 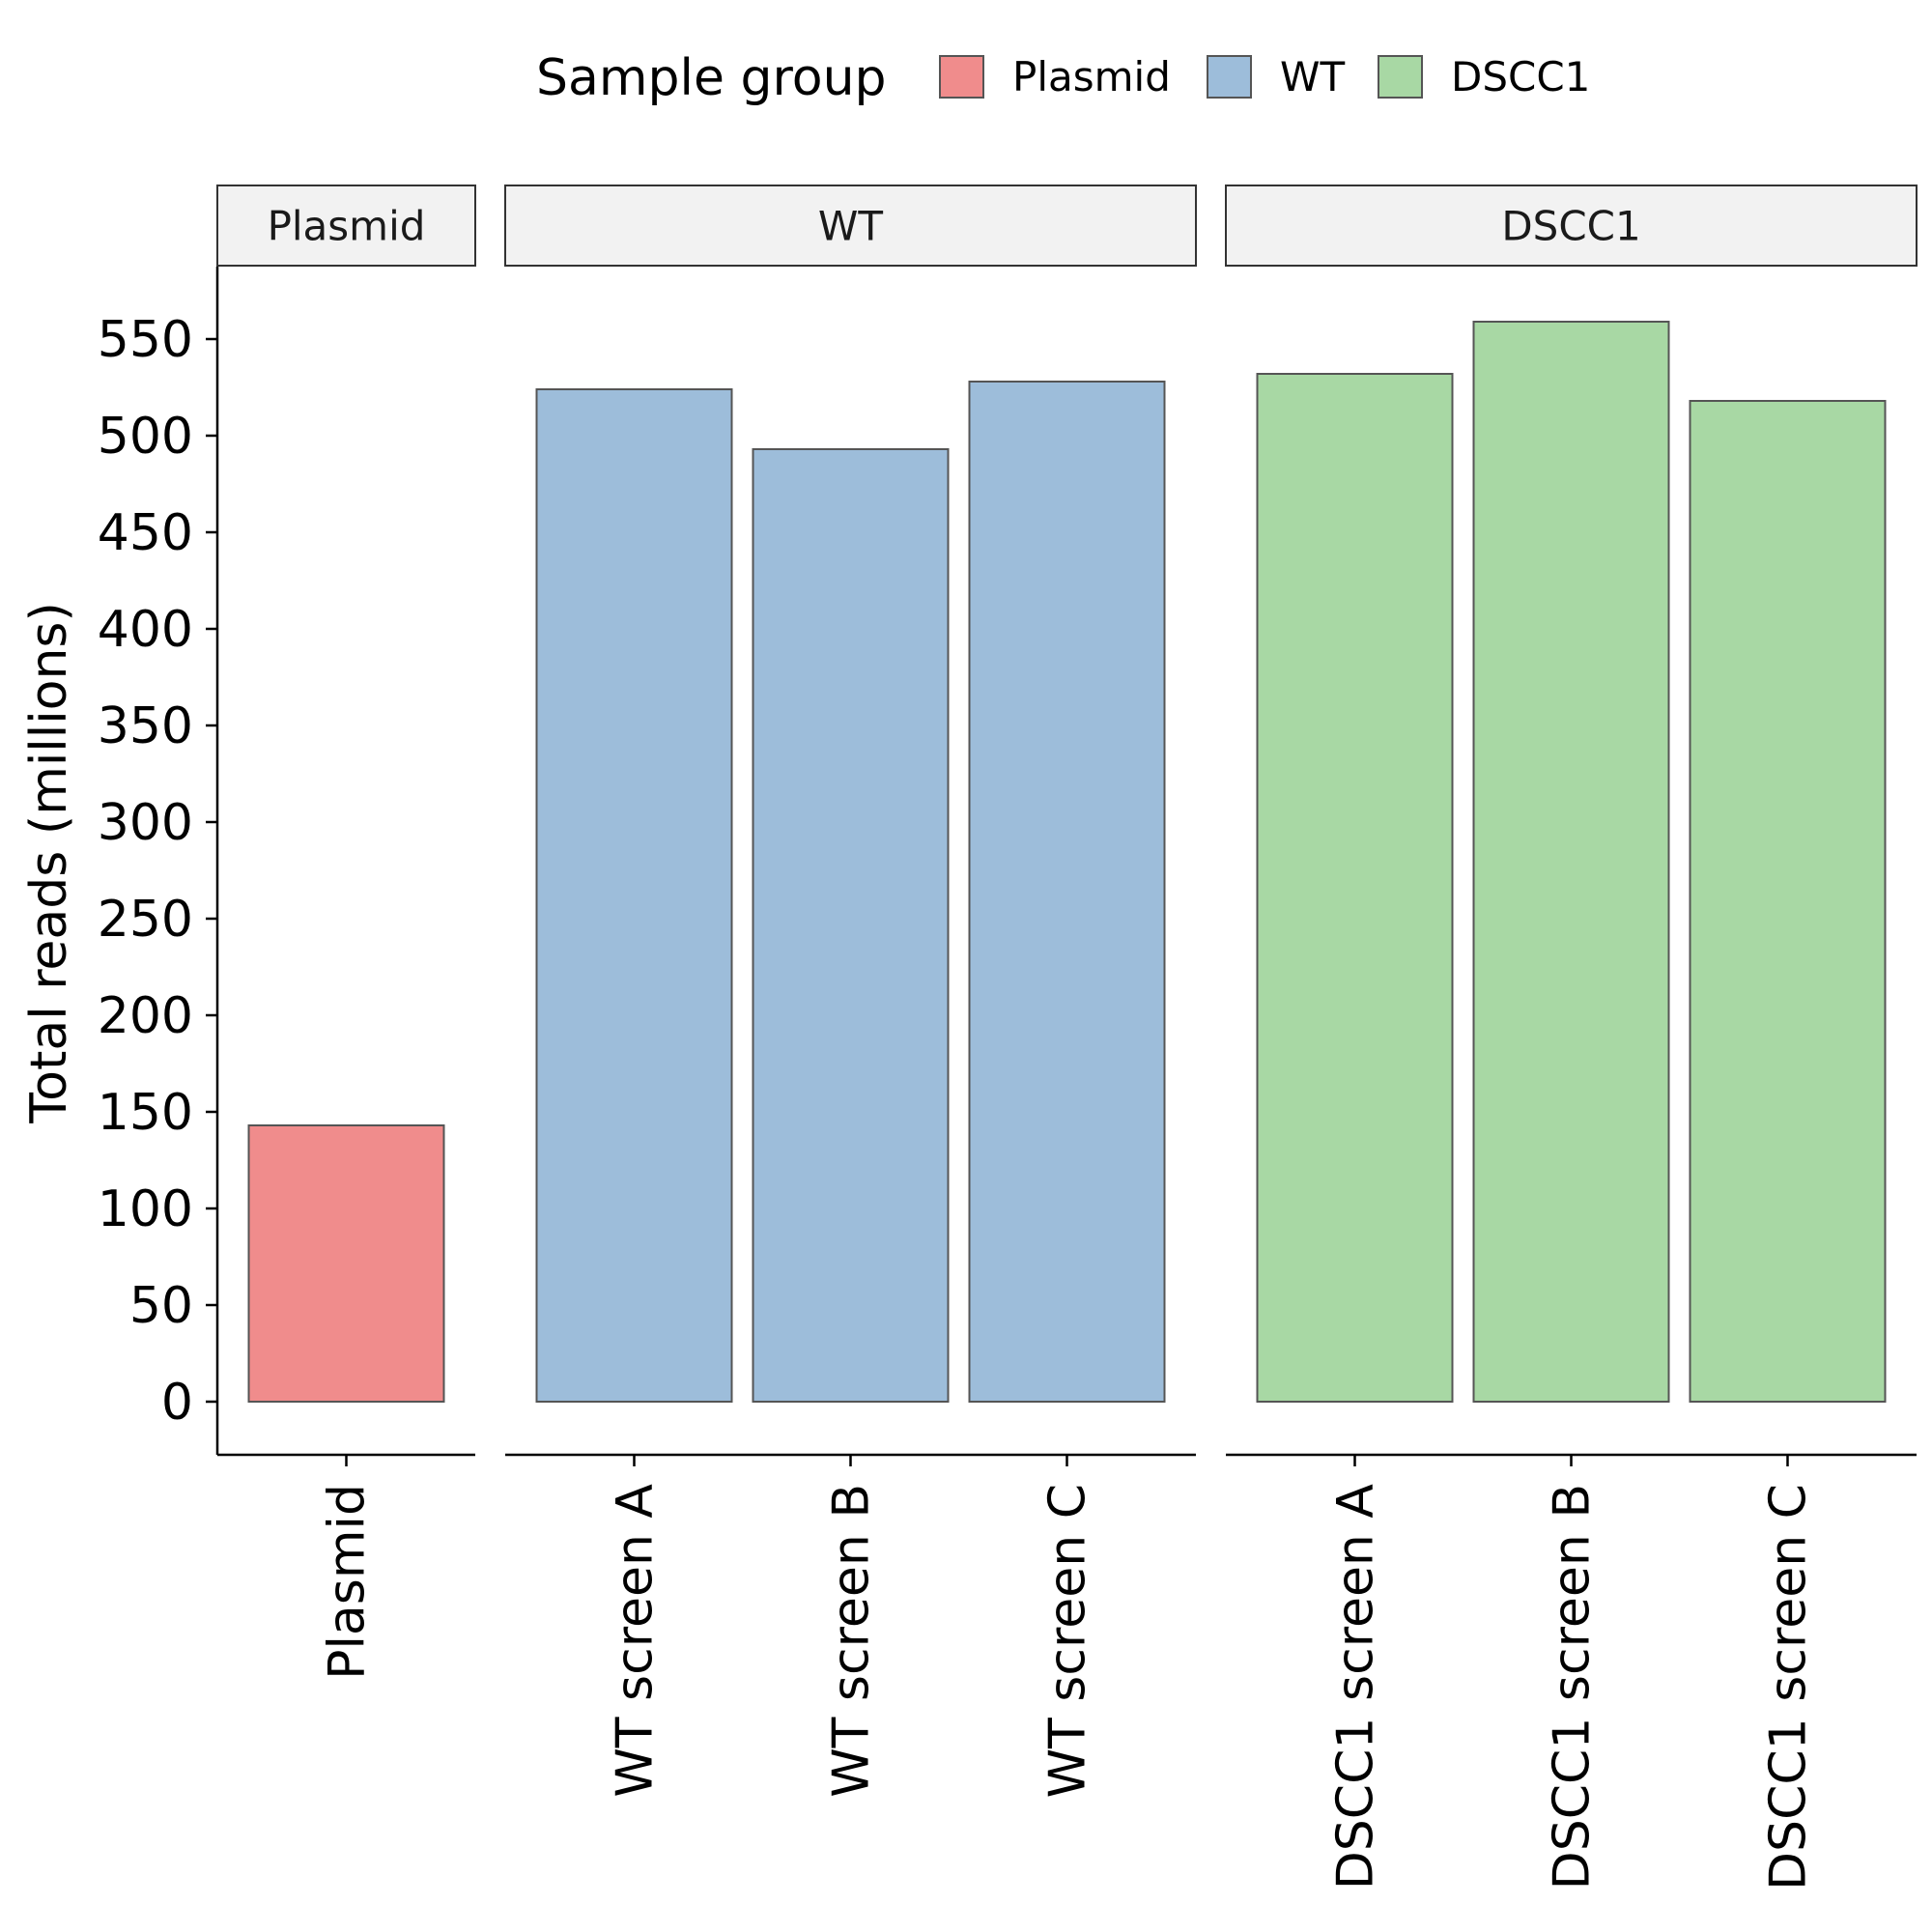 What do you see at coordinates (1573, 1686) in the screenshot?
I see `x-tick-label: DSCC1 screen B` at bounding box center [1573, 1686].